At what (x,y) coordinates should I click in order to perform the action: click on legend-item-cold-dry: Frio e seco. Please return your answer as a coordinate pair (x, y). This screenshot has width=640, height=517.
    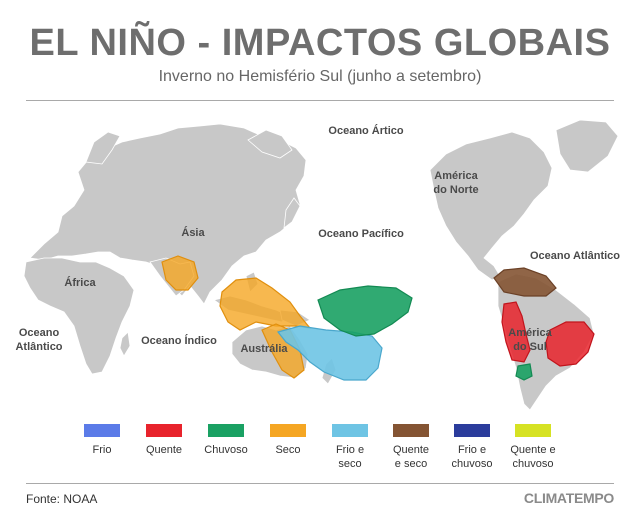
    Looking at the image, I should click on (350, 447).